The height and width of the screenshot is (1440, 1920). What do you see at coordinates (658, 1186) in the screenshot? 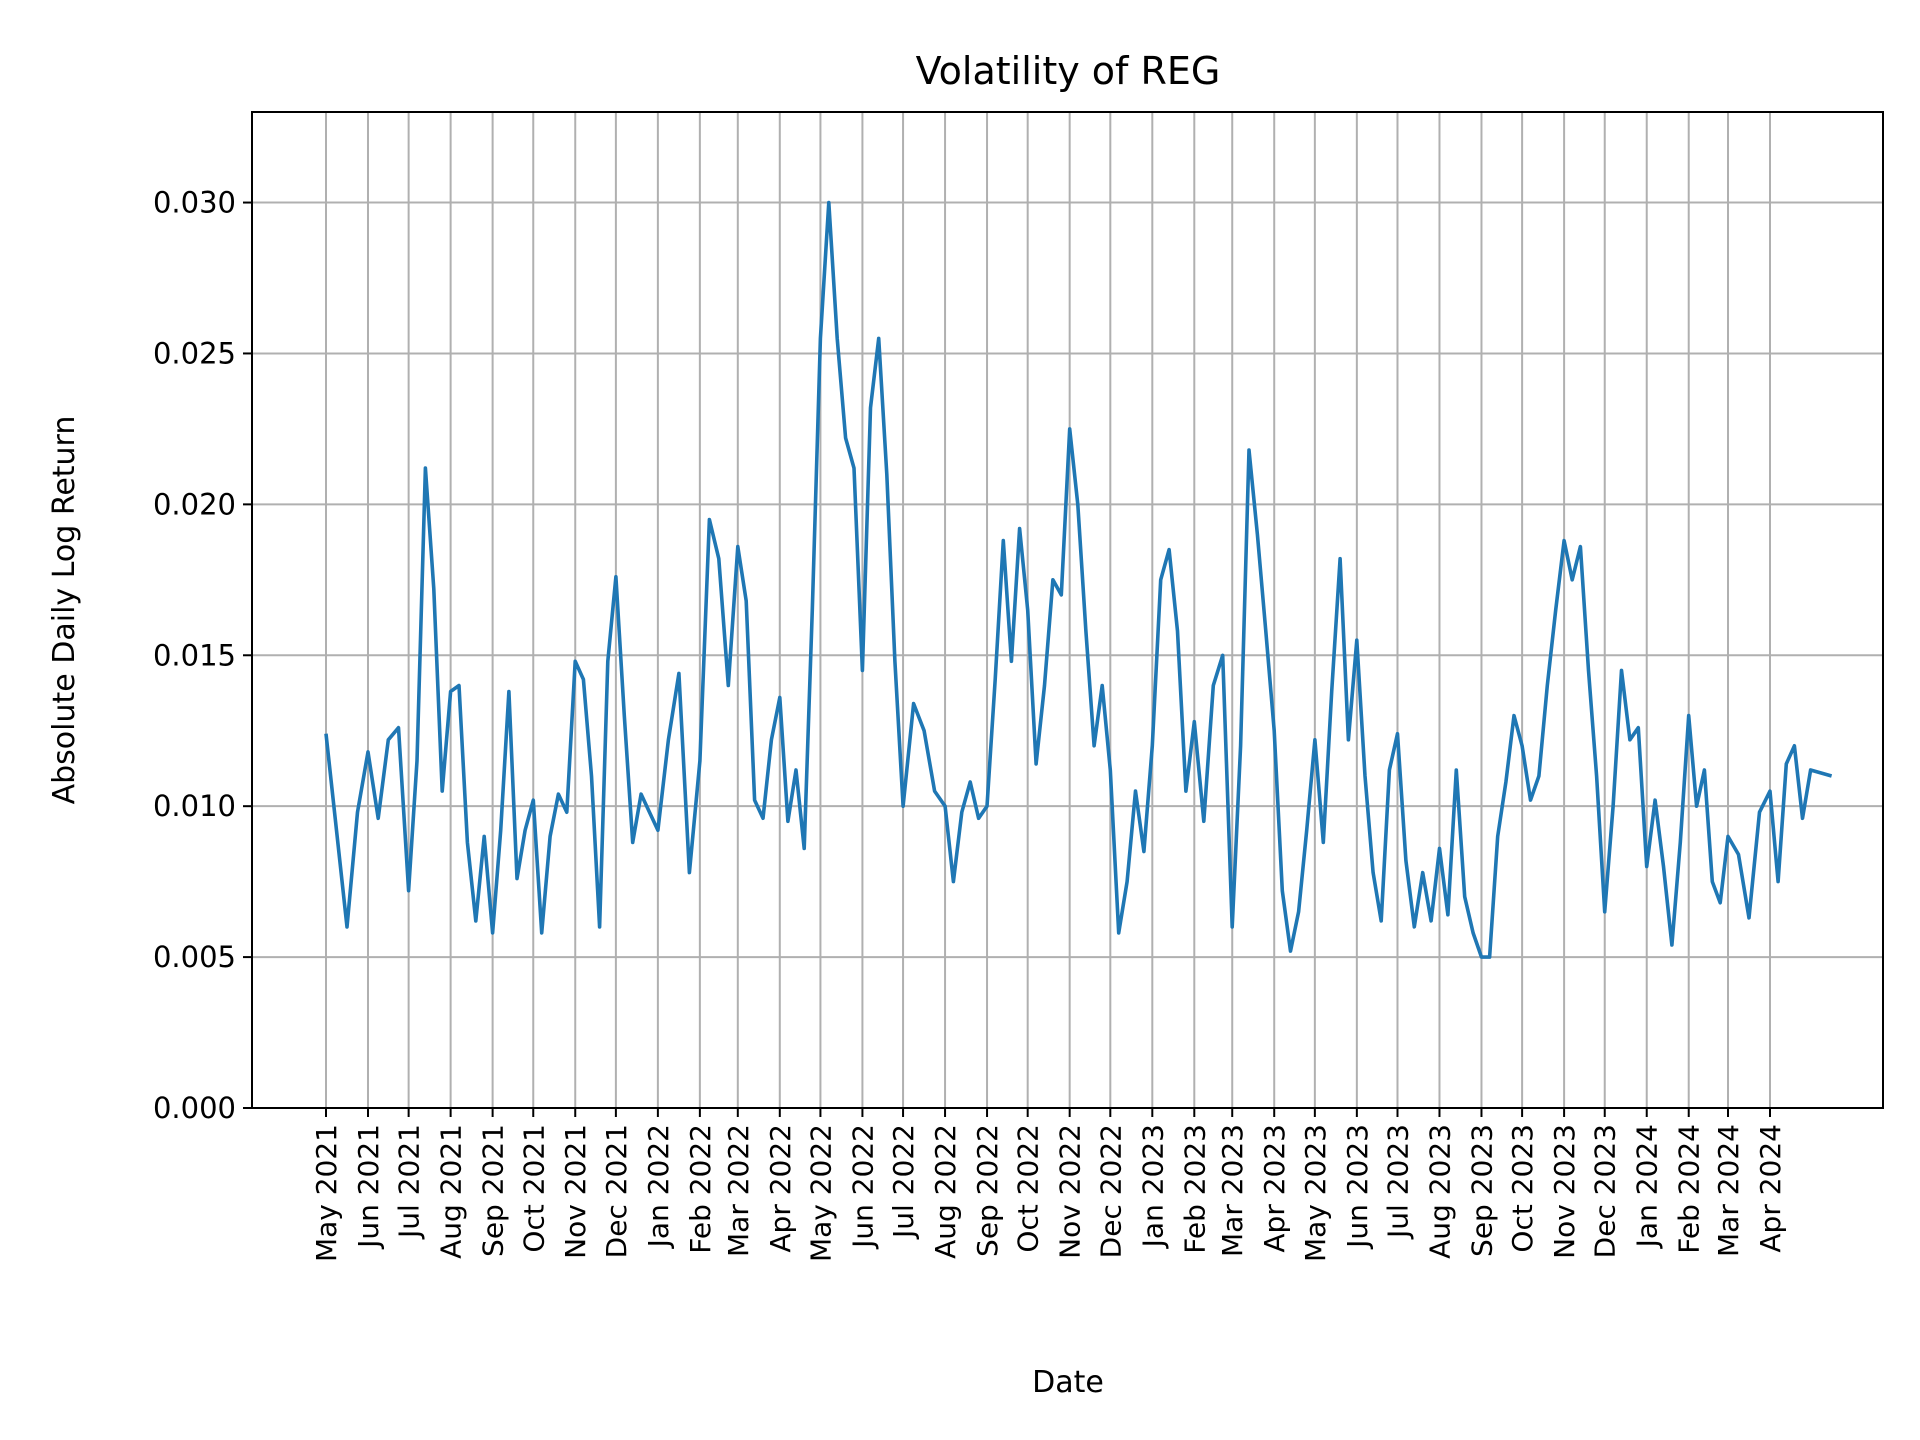
I see `x-tick-label: Jan 2022` at bounding box center [658, 1186].